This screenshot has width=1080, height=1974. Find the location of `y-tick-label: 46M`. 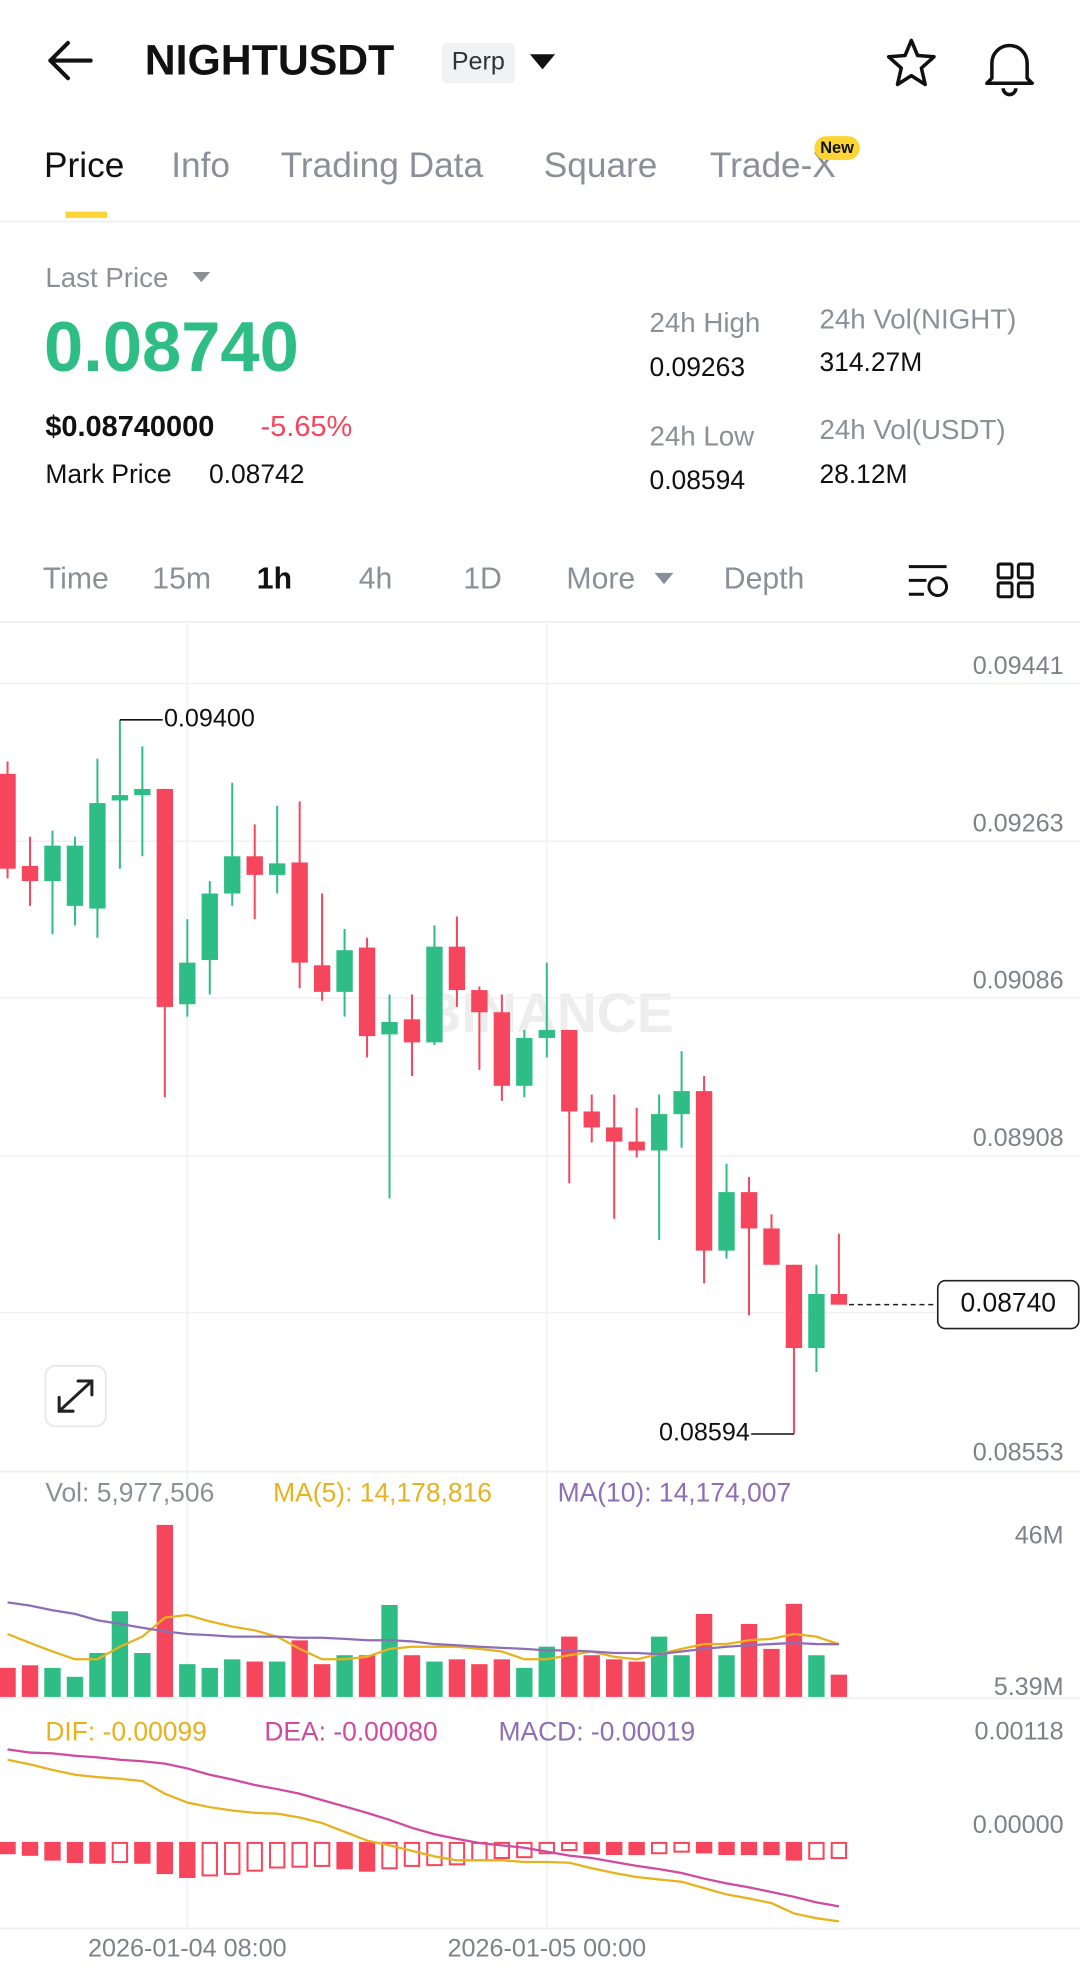

y-tick-label: 46M is located at coordinates (1039, 1536).